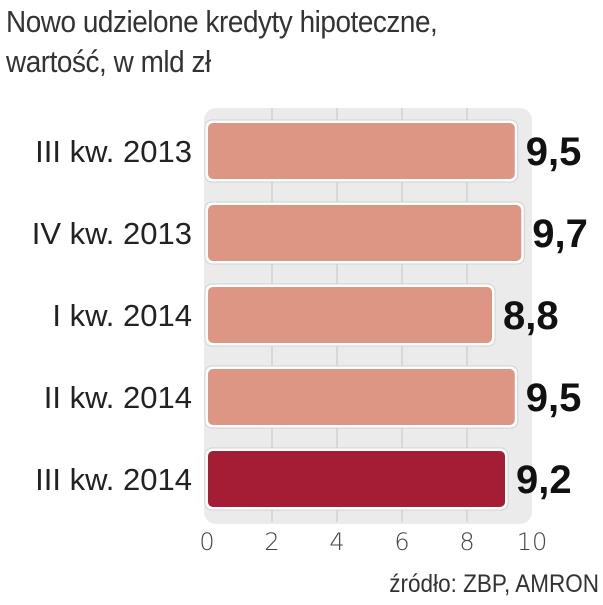 Image resolution: width=603 pixels, height=605 pixels. What do you see at coordinates (118, 397) in the screenshot?
I see `category-label: II kw. 2014` at bounding box center [118, 397].